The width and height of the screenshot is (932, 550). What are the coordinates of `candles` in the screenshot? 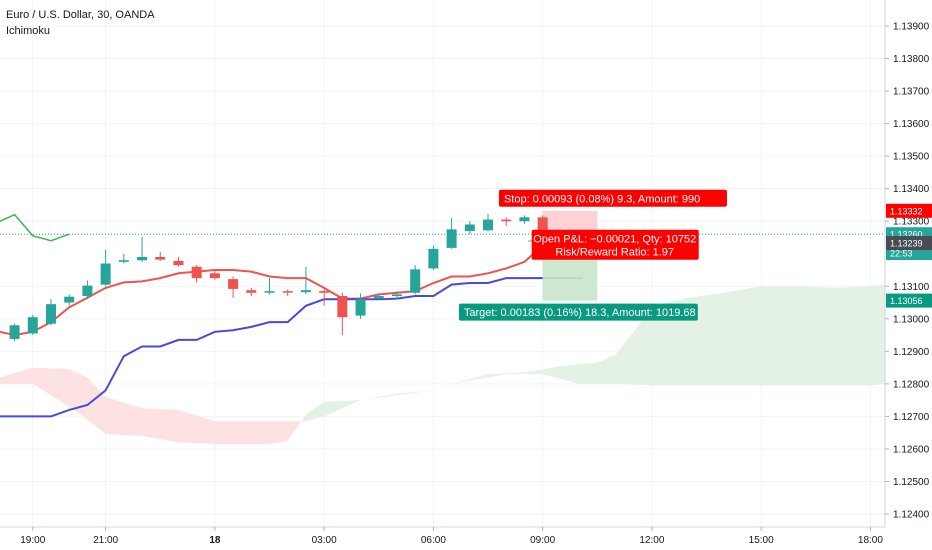 It's located at (278, 277).